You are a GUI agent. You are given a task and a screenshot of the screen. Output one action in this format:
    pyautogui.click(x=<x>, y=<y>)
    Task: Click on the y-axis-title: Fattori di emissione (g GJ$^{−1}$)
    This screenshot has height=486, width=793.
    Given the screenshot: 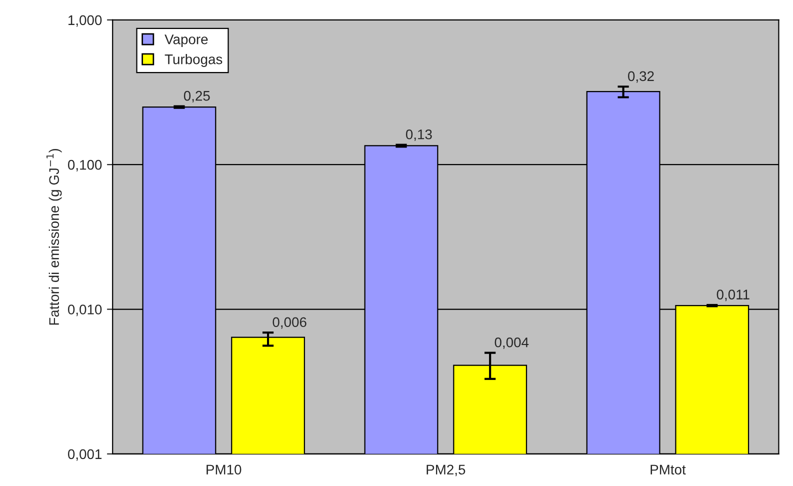 What is the action you would take?
    pyautogui.click(x=54, y=236)
    